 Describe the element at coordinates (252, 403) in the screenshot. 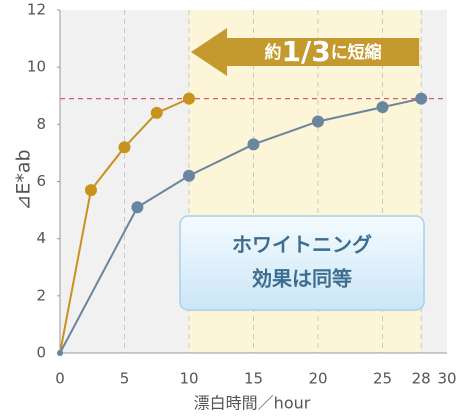

I see `x-axis-title: 漂白時間／hour` at that location.